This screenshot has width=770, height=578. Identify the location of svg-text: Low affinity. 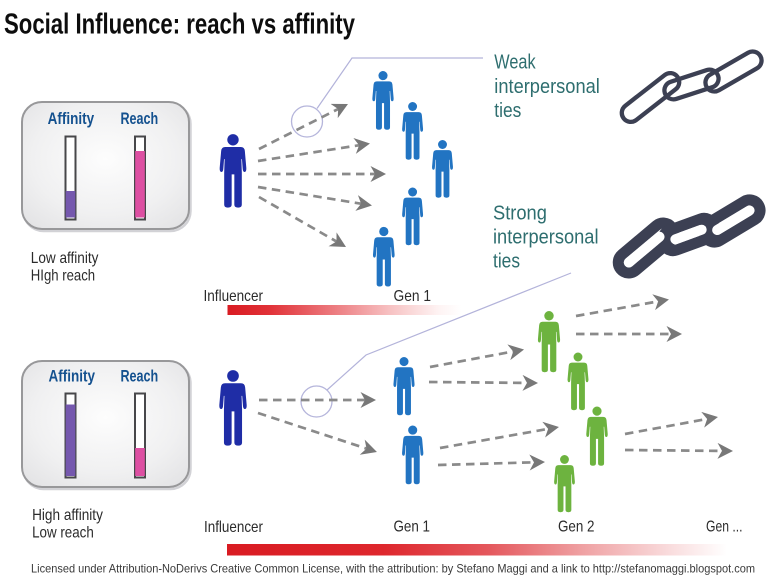
(65, 258).